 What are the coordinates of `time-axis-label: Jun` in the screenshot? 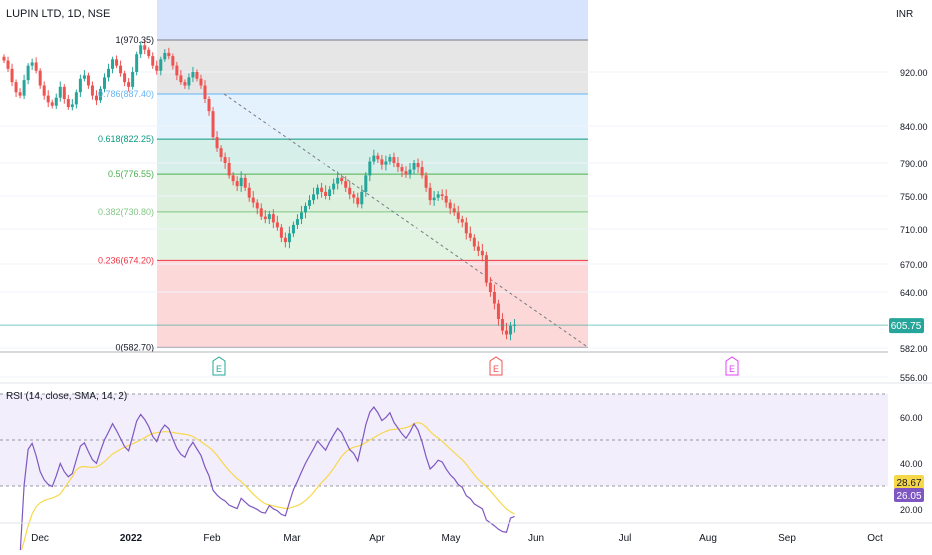 It's located at (536, 538).